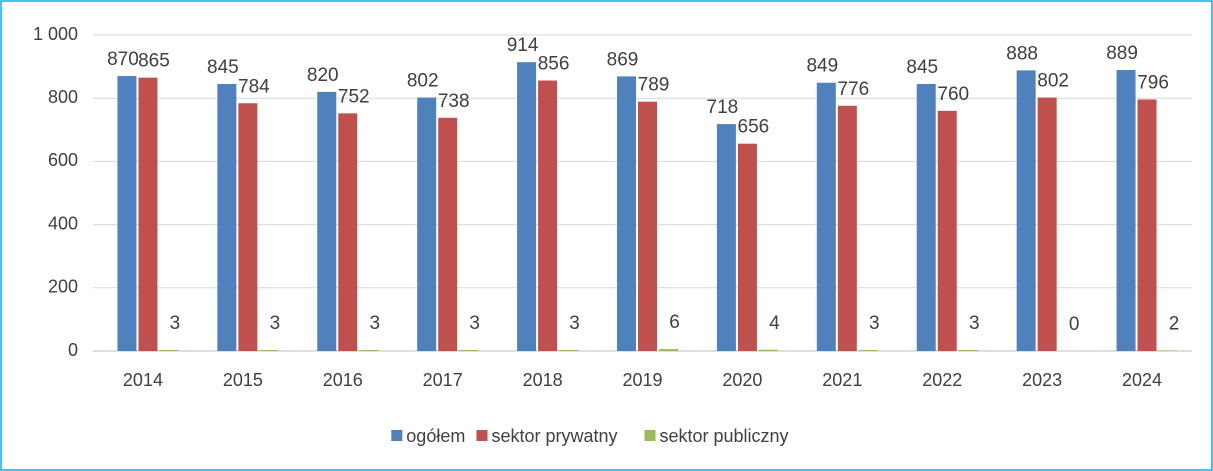 The image size is (1213, 471). I want to click on y-tick-label: 1 000, so click(55, 34).